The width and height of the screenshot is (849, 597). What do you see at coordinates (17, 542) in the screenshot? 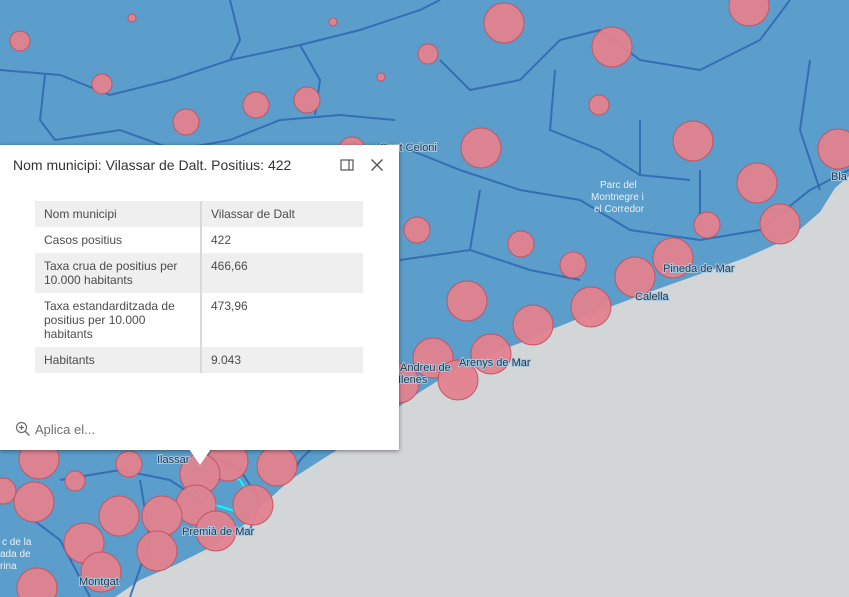
I see `label-park-left-1: c de la` at bounding box center [17, 542].